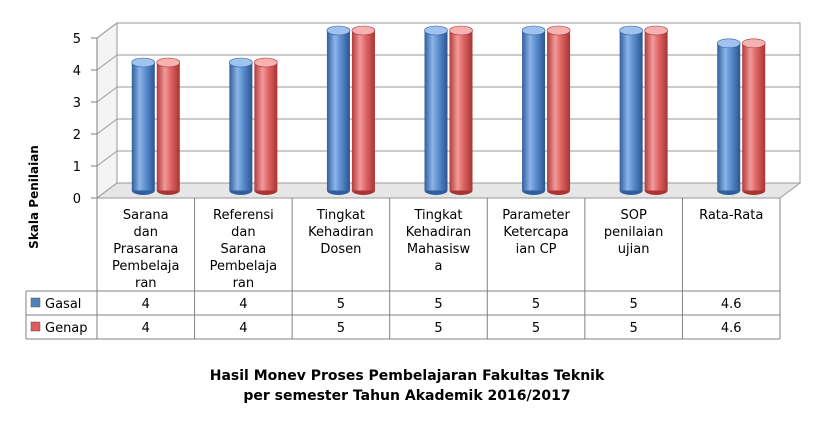  Describe the element at coordinates (634, 249) in the screenshot. I see `category-label-line: ujian` at that location.